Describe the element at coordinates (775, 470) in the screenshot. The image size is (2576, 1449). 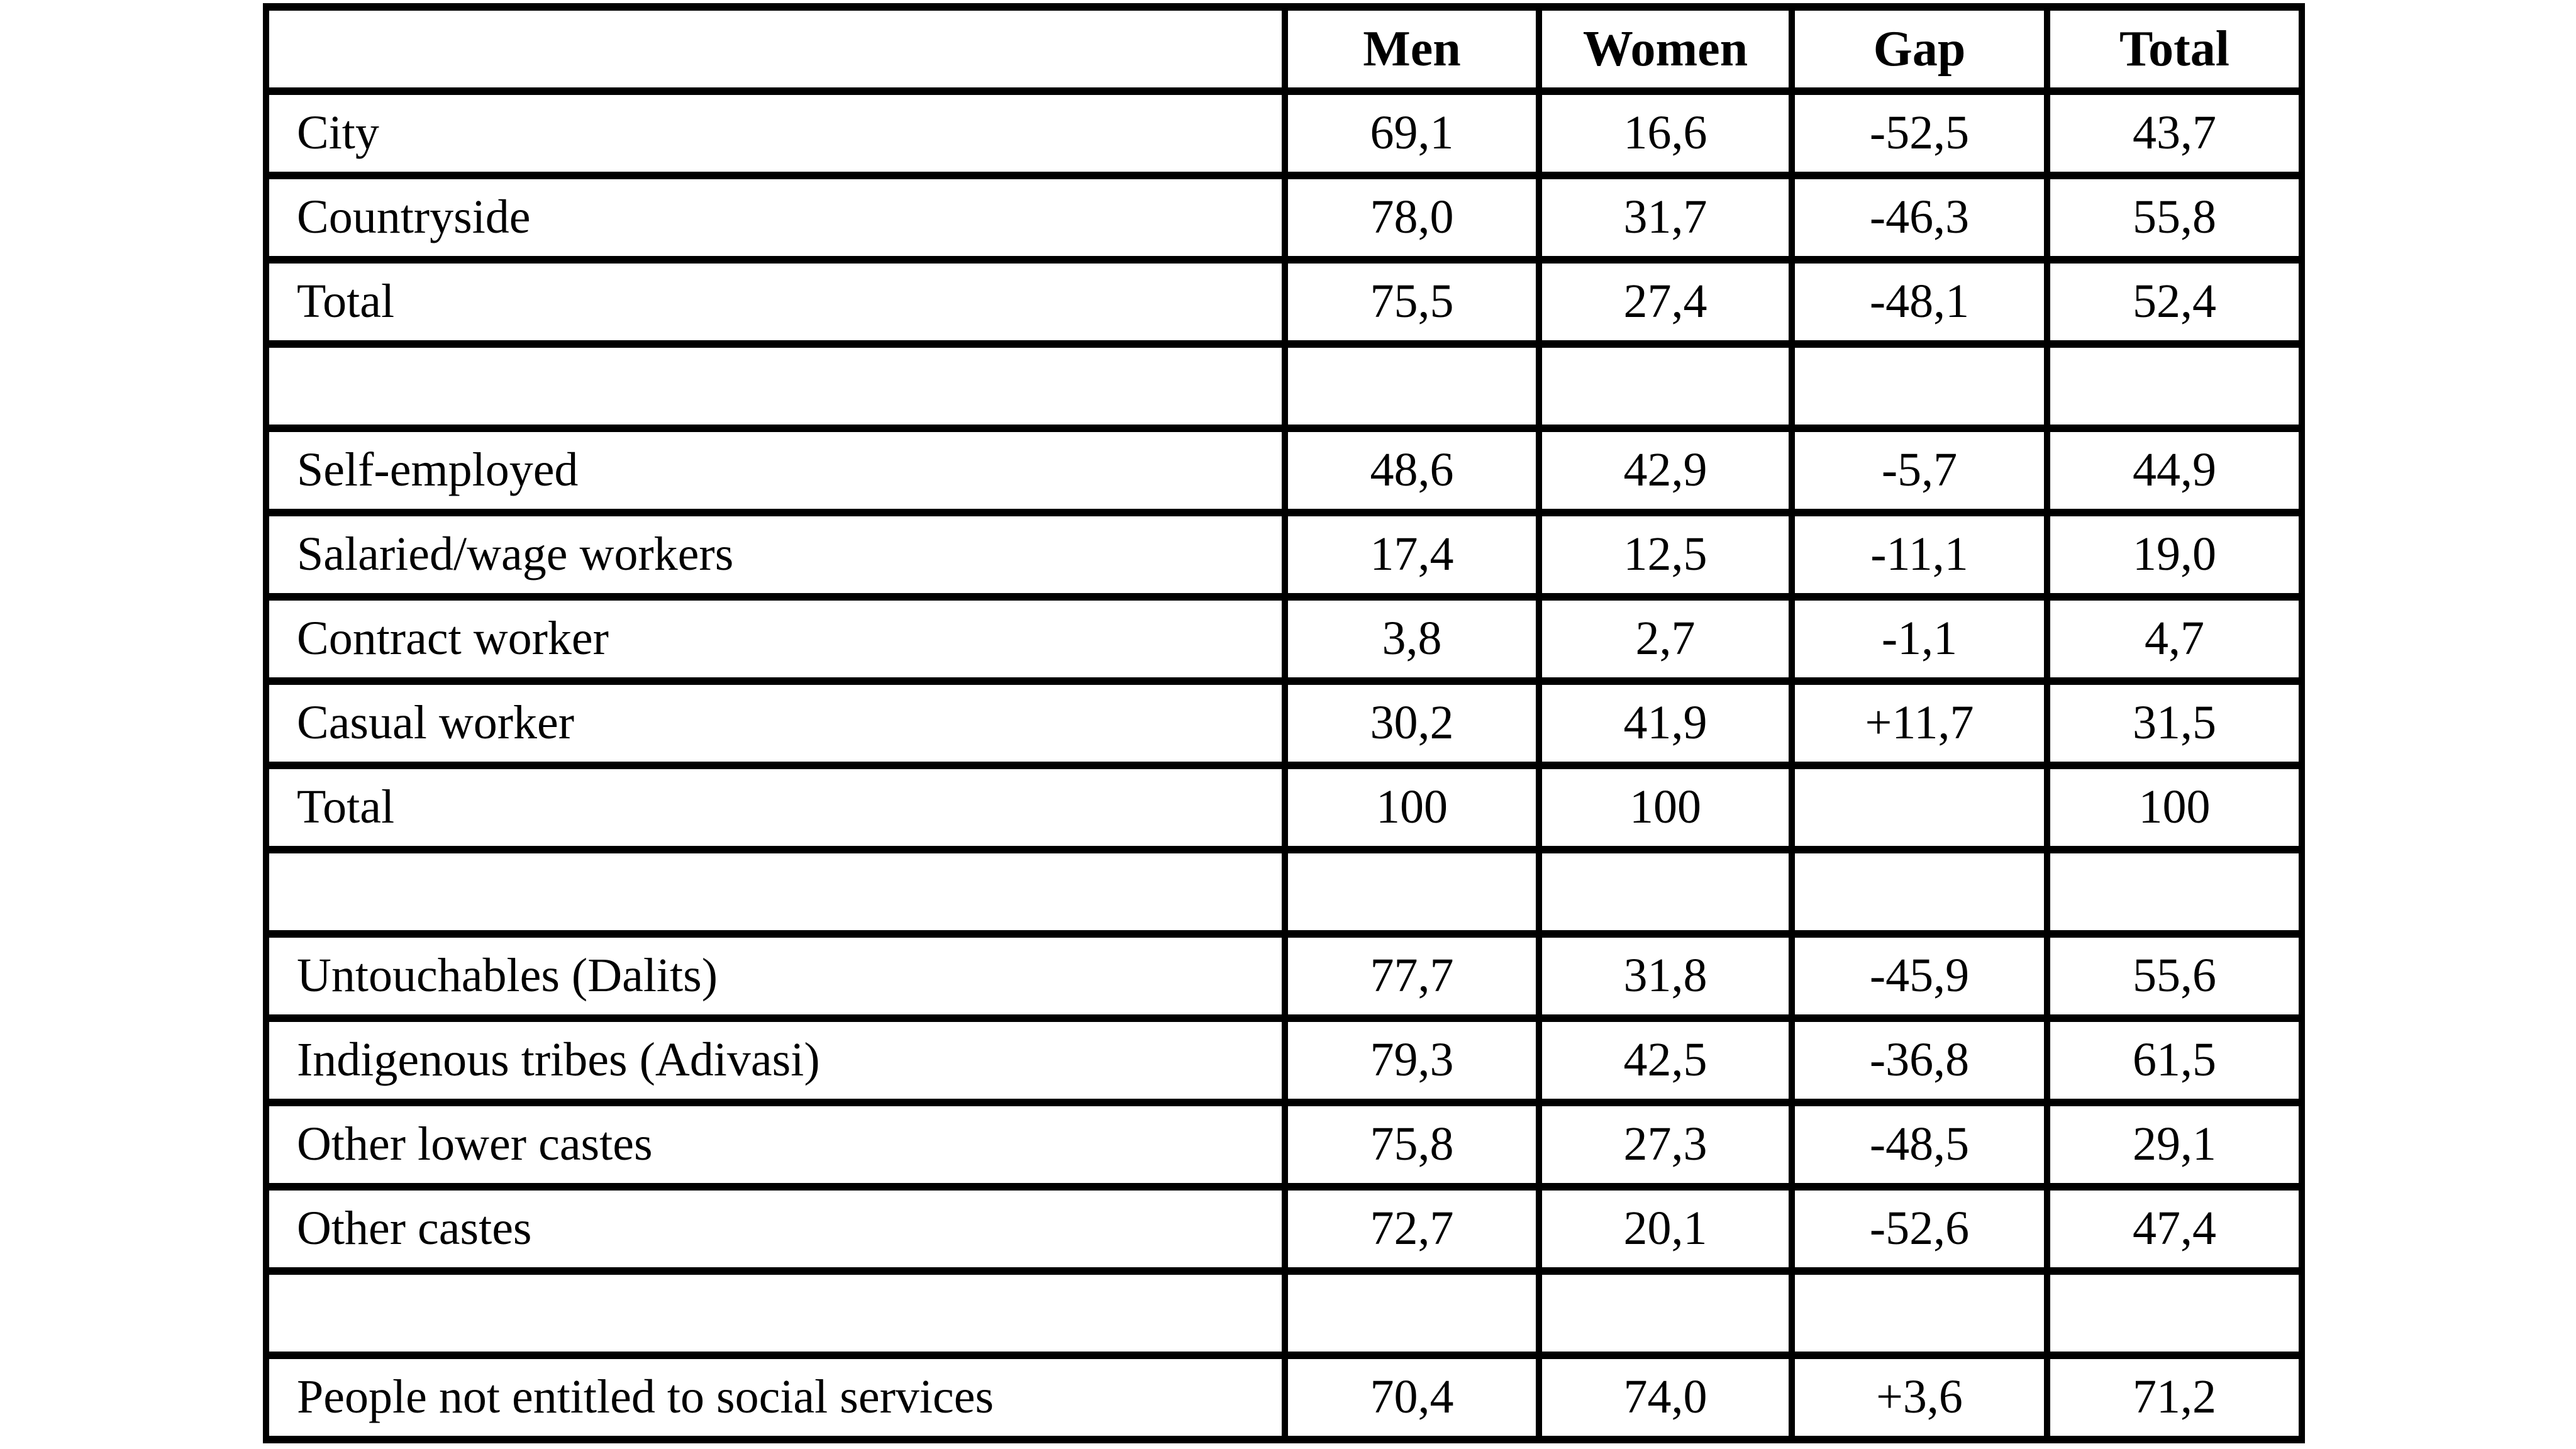
I see `row-label: Self-employed` at that location.